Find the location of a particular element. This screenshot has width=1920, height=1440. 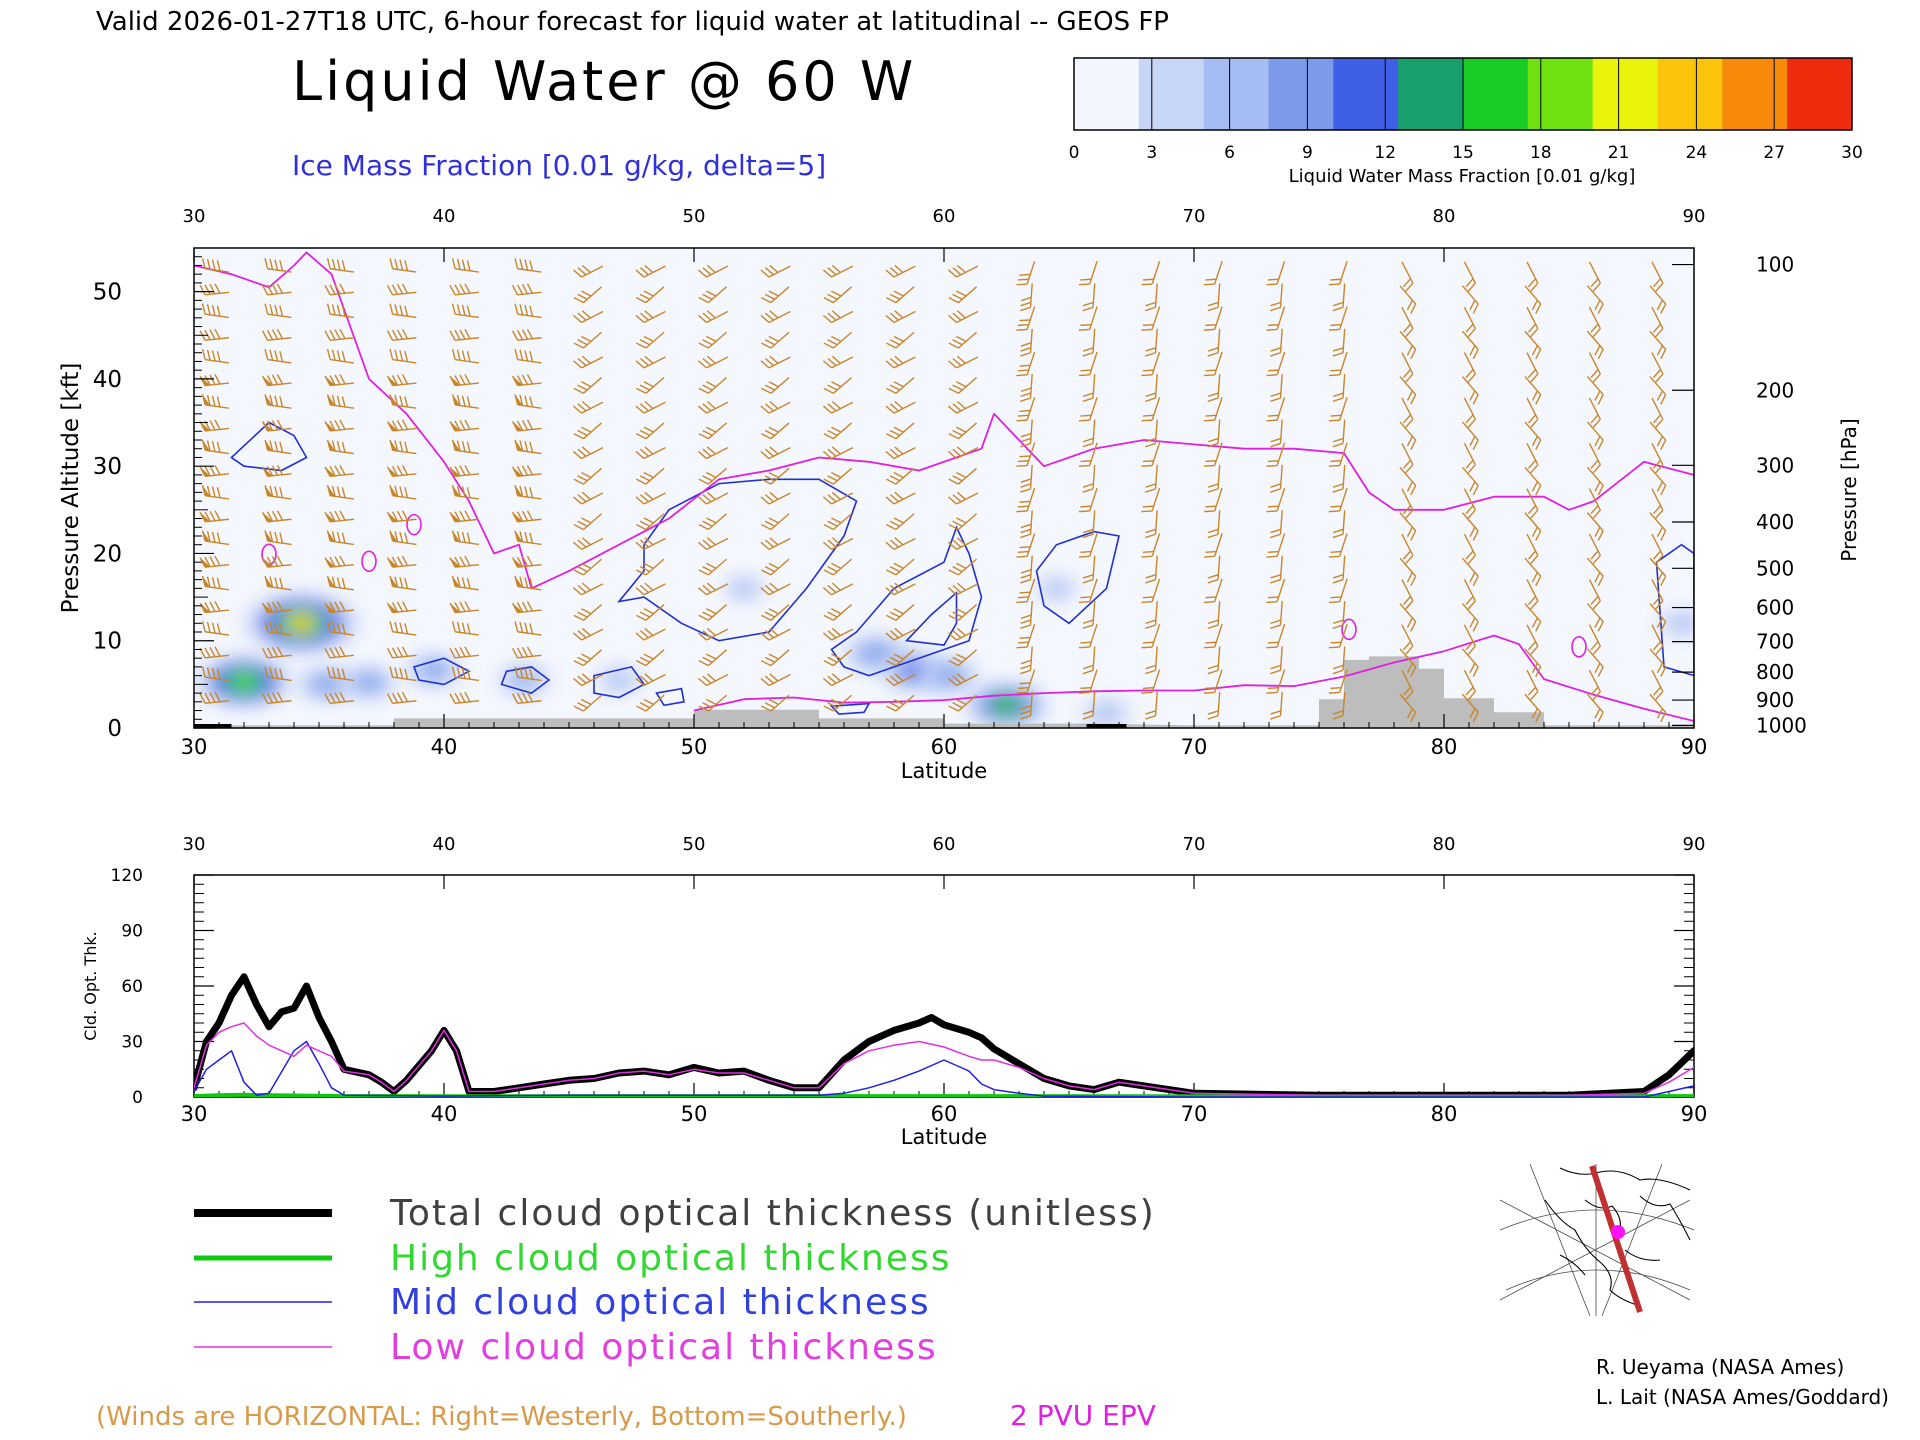

lower-x-tick-label-top: 40 is located at coordinates (444, 844).